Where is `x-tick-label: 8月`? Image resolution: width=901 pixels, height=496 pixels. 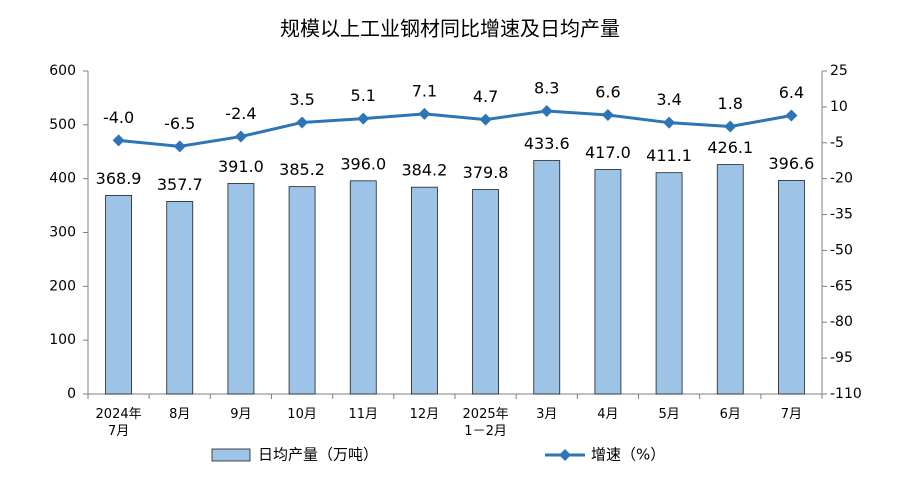
x-tick-label: 8月 is located at coordinates (179, 414).